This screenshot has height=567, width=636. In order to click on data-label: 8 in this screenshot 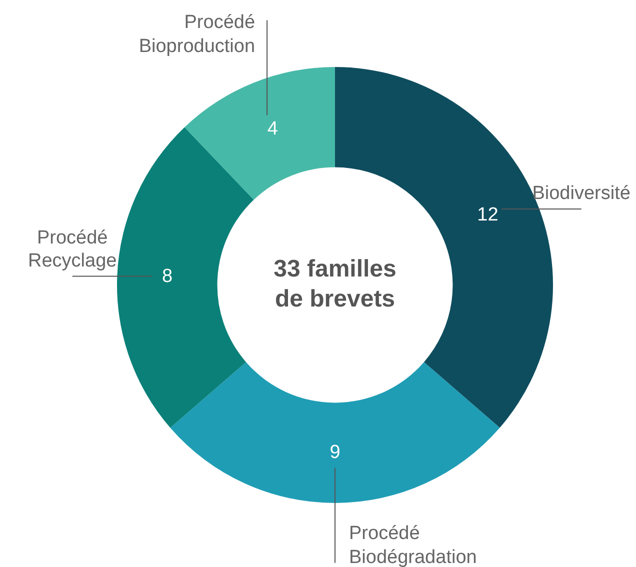, I will do `click(167, 277)`.